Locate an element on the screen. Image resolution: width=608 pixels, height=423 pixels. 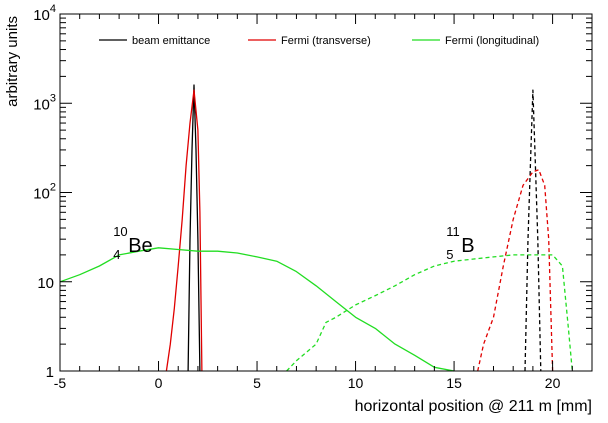
y-tick-label: 10 is located at coordinates (45, 283).